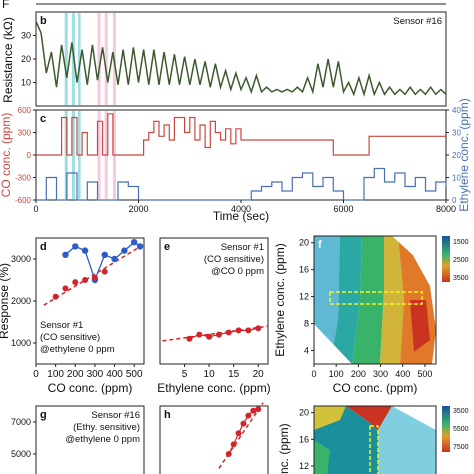  I want to click on panel-g-frame, so click(90, 439).